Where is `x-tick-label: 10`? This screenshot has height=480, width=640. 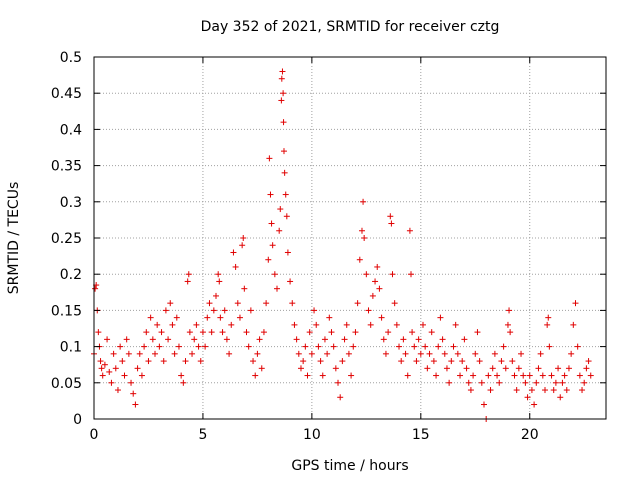 x-tick-label: 10 is located at coordinates (312, 435).